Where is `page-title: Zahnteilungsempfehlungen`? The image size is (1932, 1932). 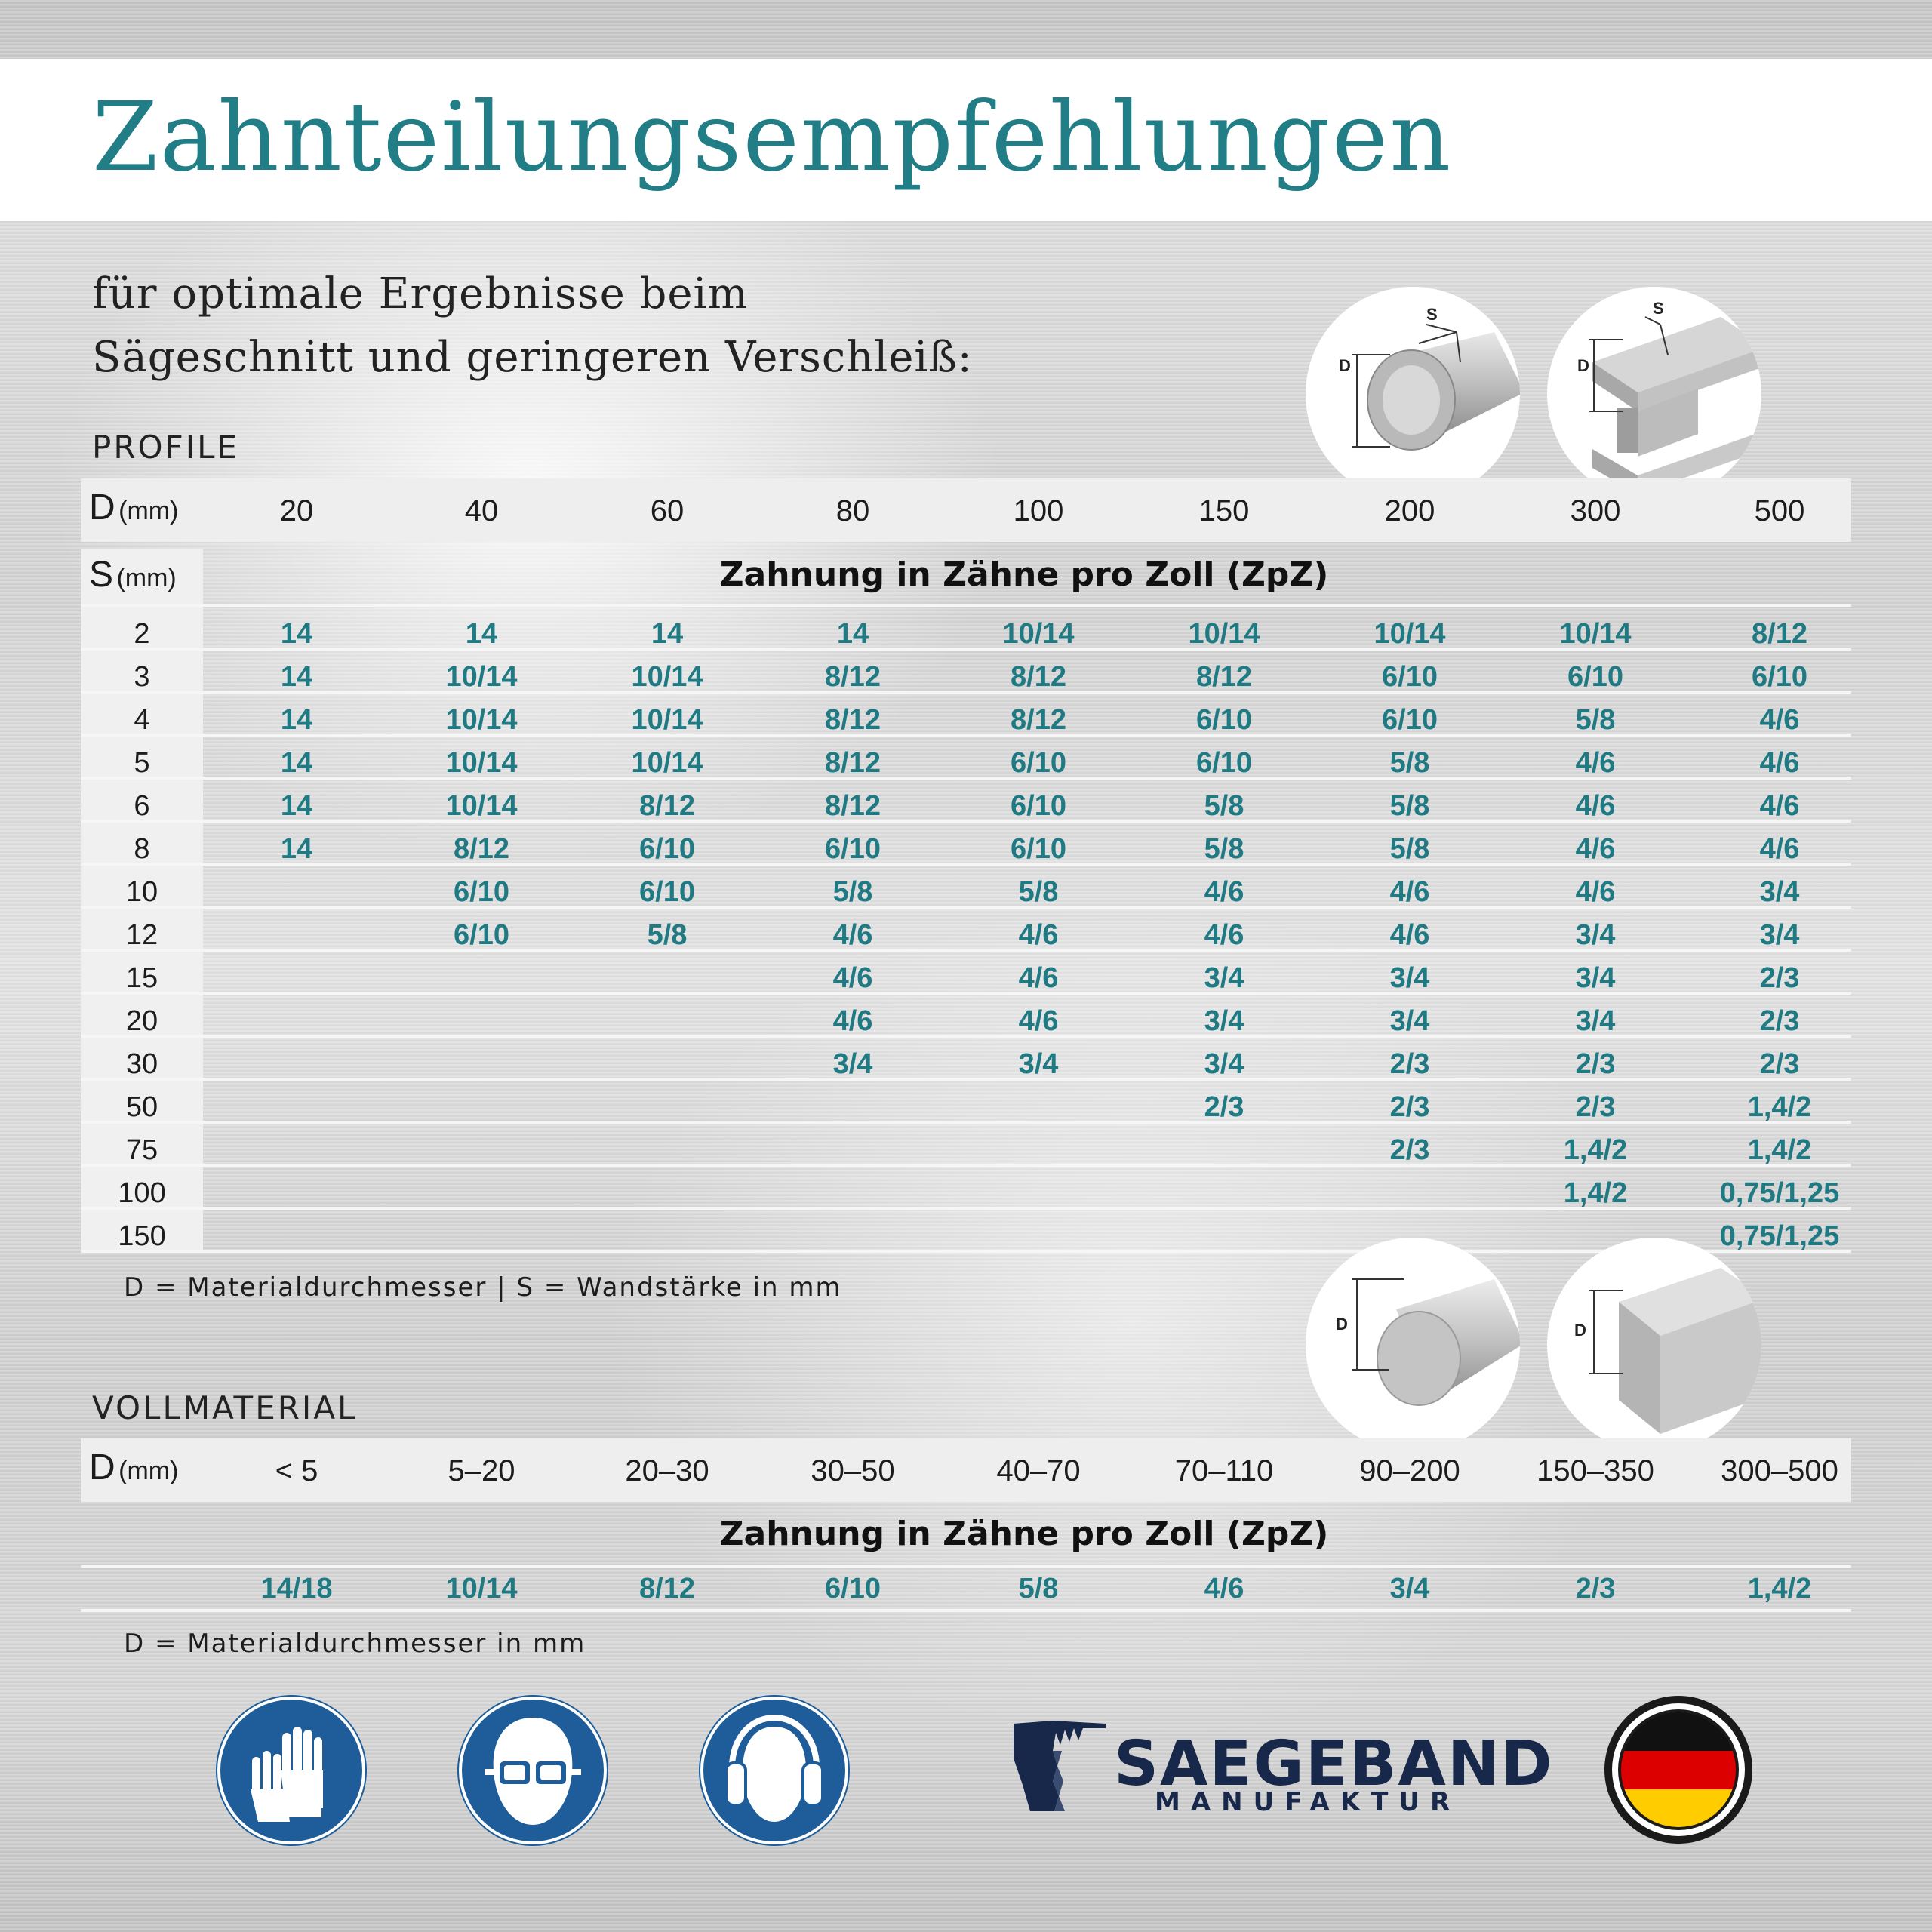
page-title: Zahnteilungsempfehlungen is located at coordinates (772, 137).